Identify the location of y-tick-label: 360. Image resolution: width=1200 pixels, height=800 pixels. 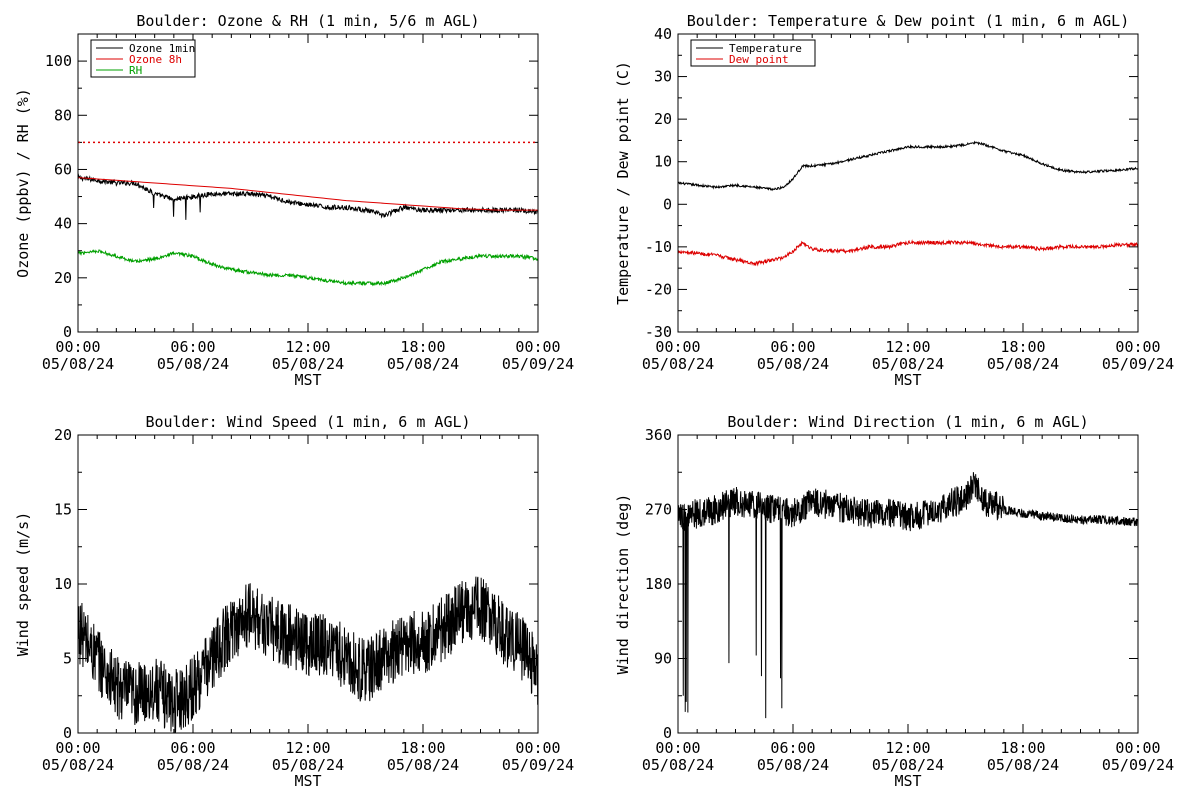
(658, 435).